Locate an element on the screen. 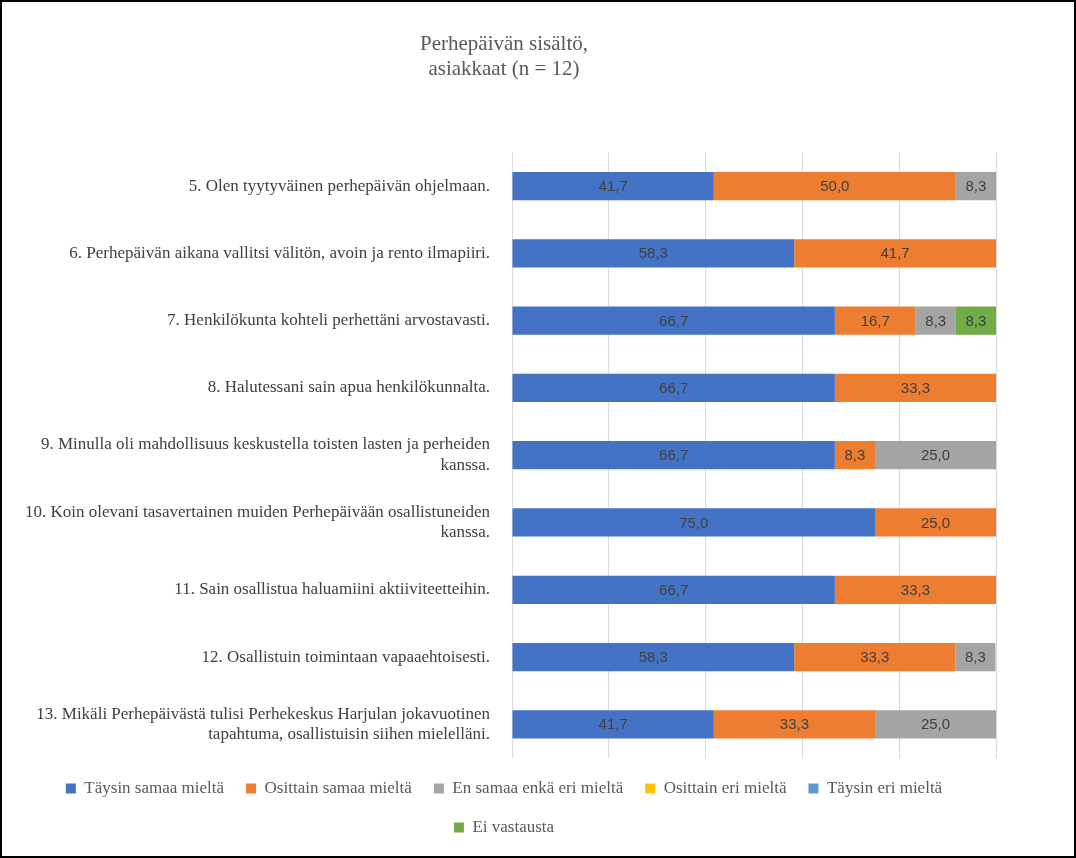  legend-label: Täysin samaa mieltä is located at coordinates (154, 787).